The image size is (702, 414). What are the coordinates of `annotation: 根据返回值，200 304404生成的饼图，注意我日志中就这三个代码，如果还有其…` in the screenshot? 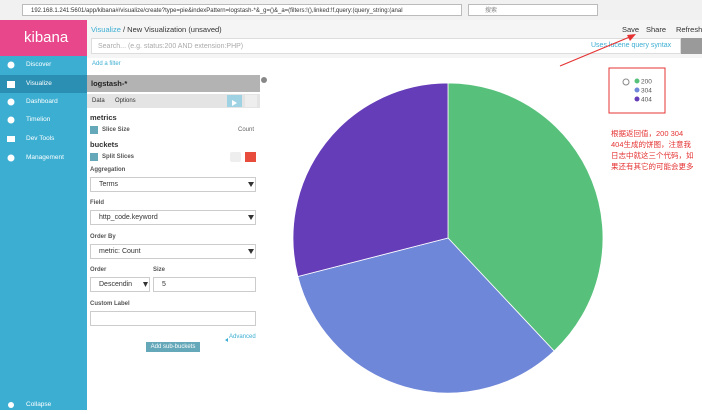 It's located at (652, 149).